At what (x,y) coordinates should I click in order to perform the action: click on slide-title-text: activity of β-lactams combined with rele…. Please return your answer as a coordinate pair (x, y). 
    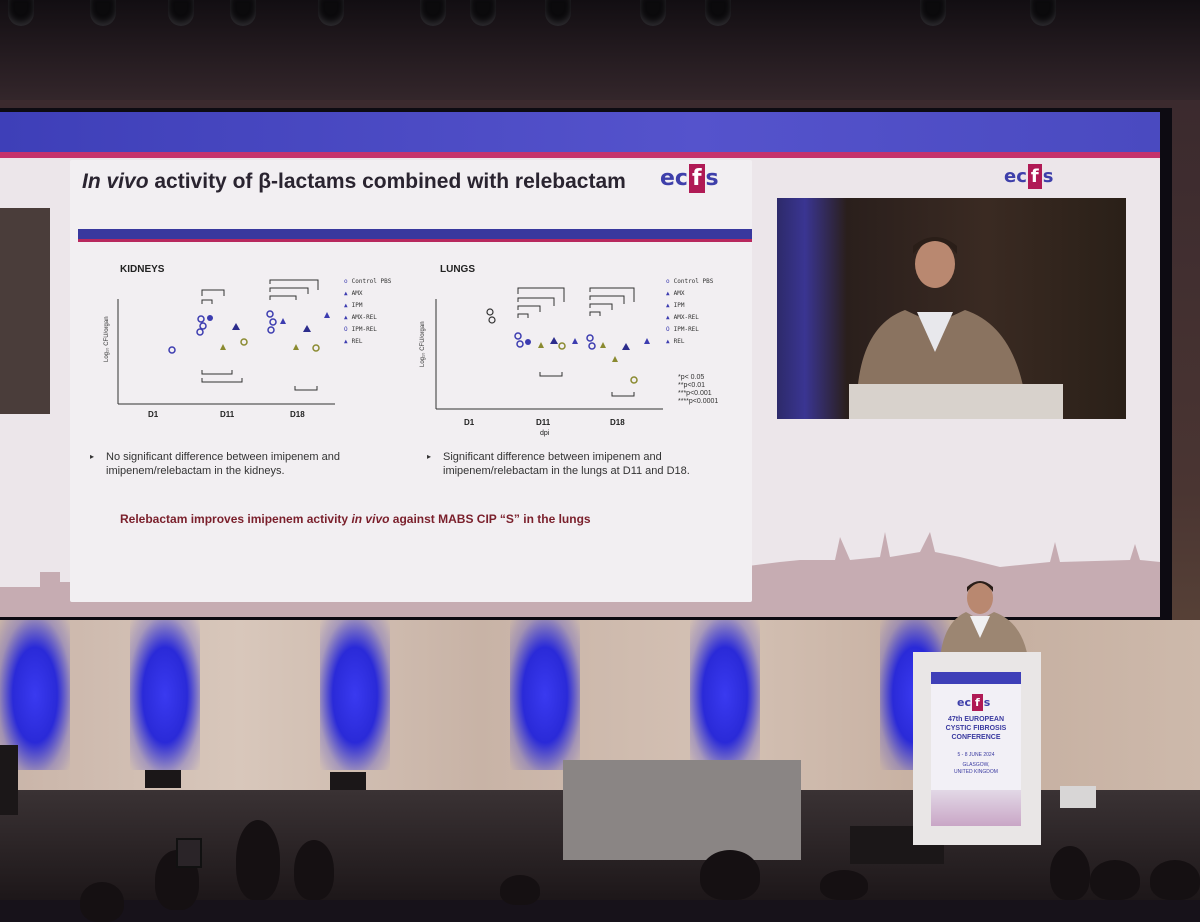
    Looking at the image, I should click on (387, 181).